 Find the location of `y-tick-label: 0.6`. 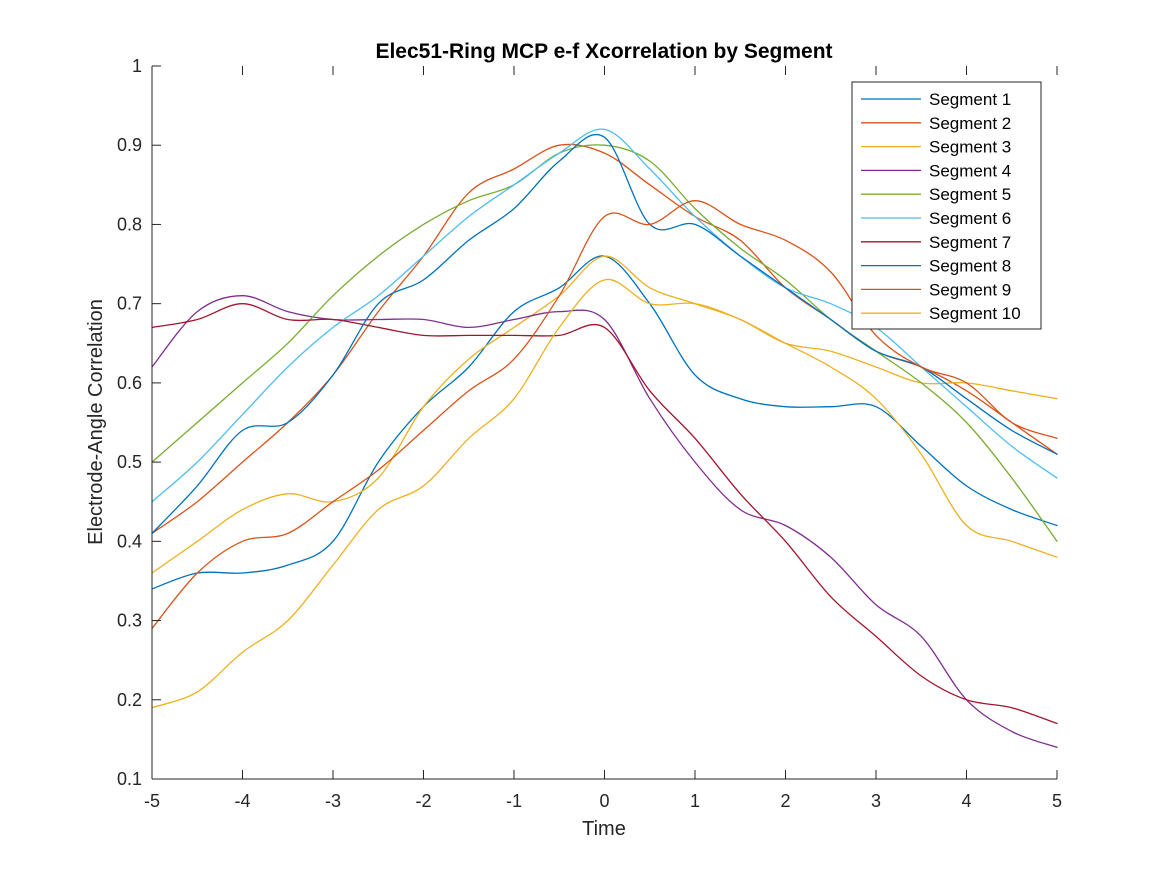

y-tick-label: 0.6 is located at coordinates (129, 383).